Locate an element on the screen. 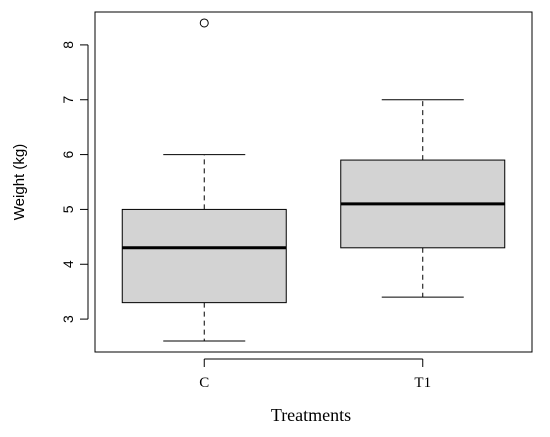 The height and width of the screenshot is (437, 550). x-axis-label: Treatments is located at coordinates (311, 415).